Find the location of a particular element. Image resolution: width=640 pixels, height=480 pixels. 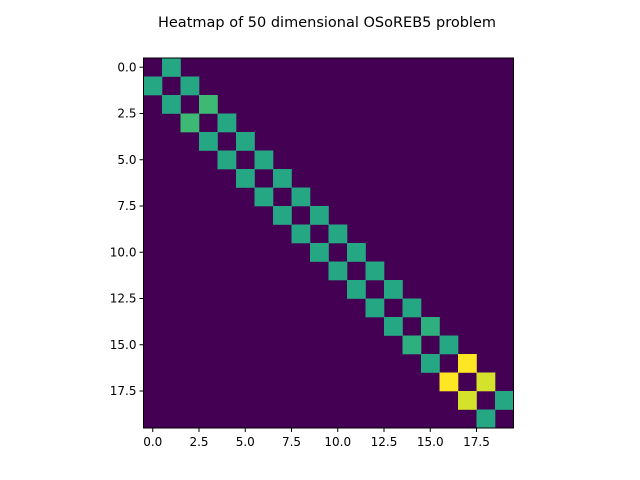

x-tick-label: 0.0 is located at coordinates (152, 442).